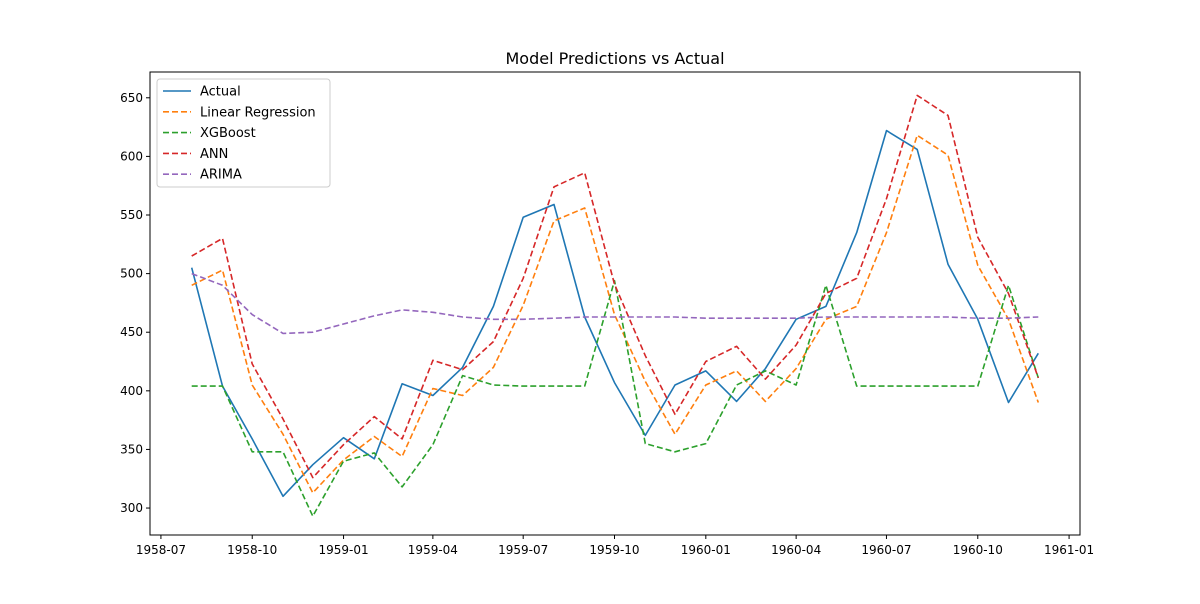  What do you see at coordinates (978, 550) in the screenshot?
I see `x-tick-label: 1960-10` at bounding box center [978, 550].